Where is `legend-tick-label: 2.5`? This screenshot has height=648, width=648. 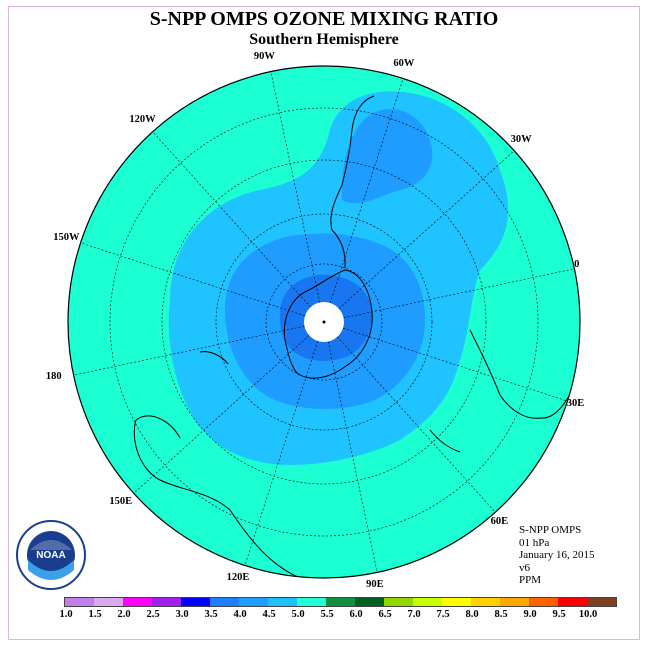 legend-tick-label: 2.5 is located at coordinates (153, 614).